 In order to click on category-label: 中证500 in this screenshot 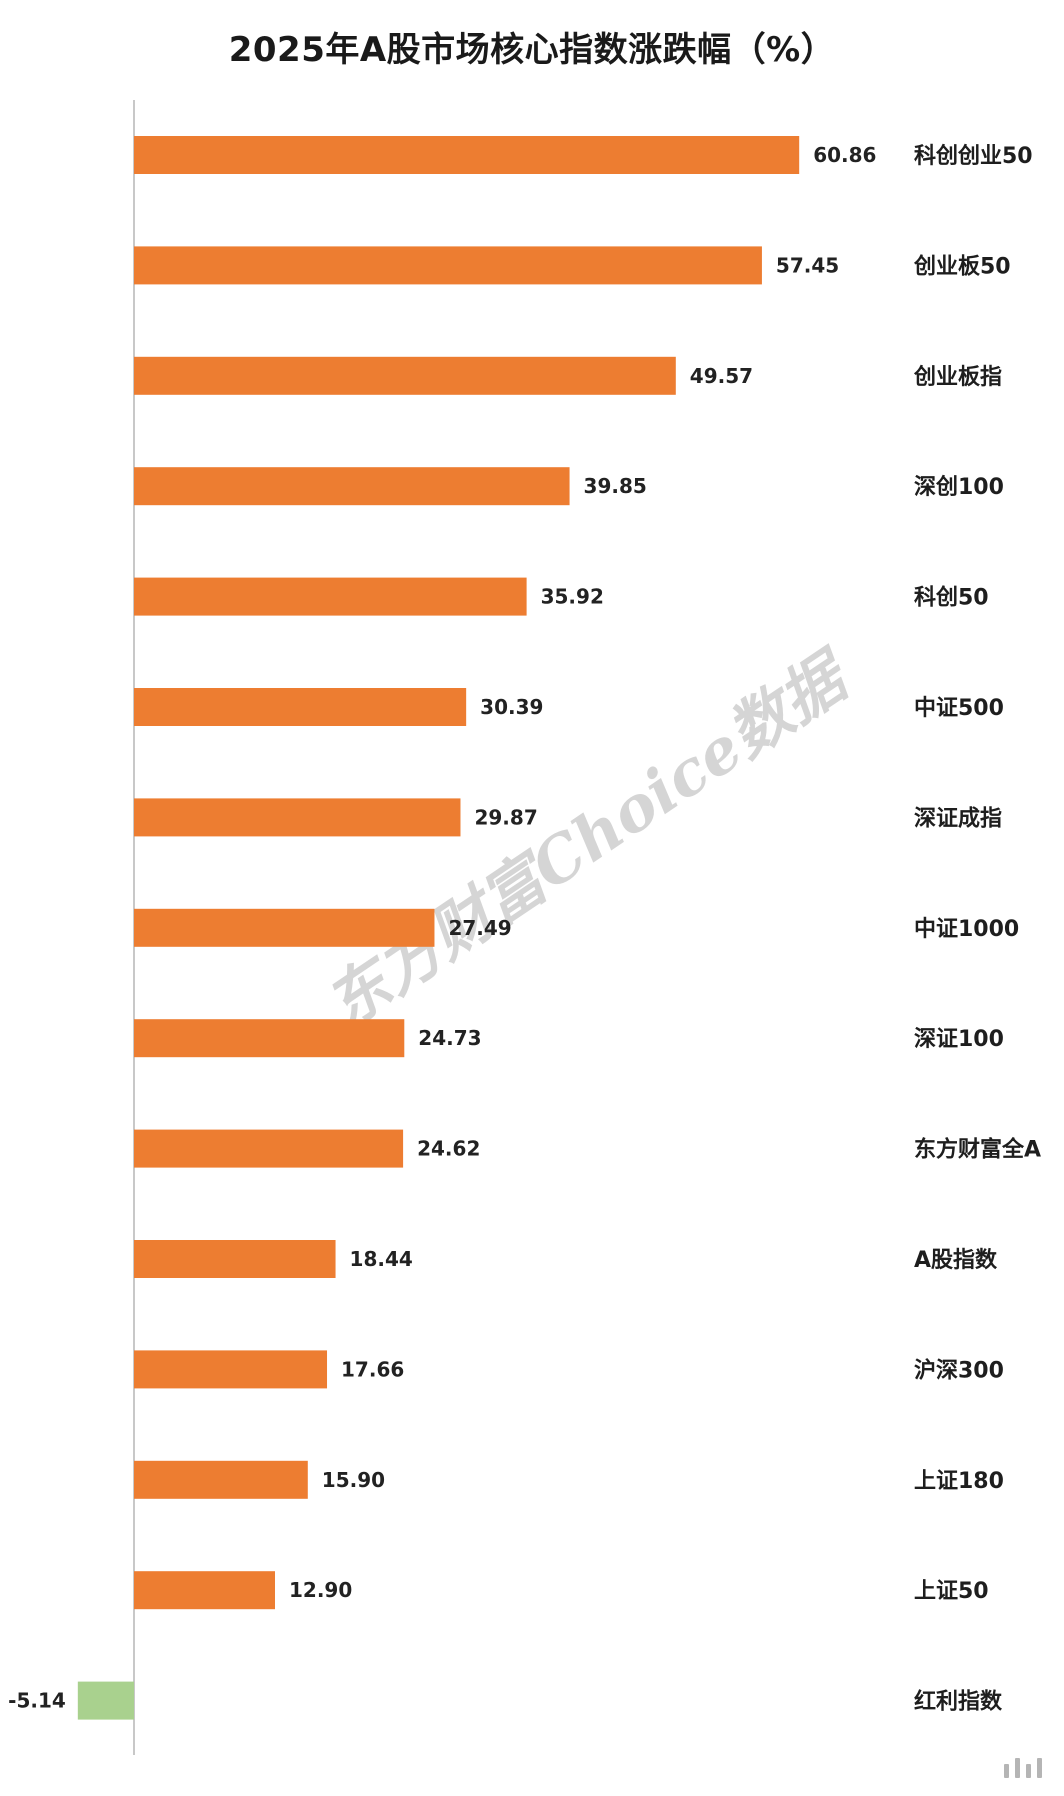, I will do `click(959, 708)`.